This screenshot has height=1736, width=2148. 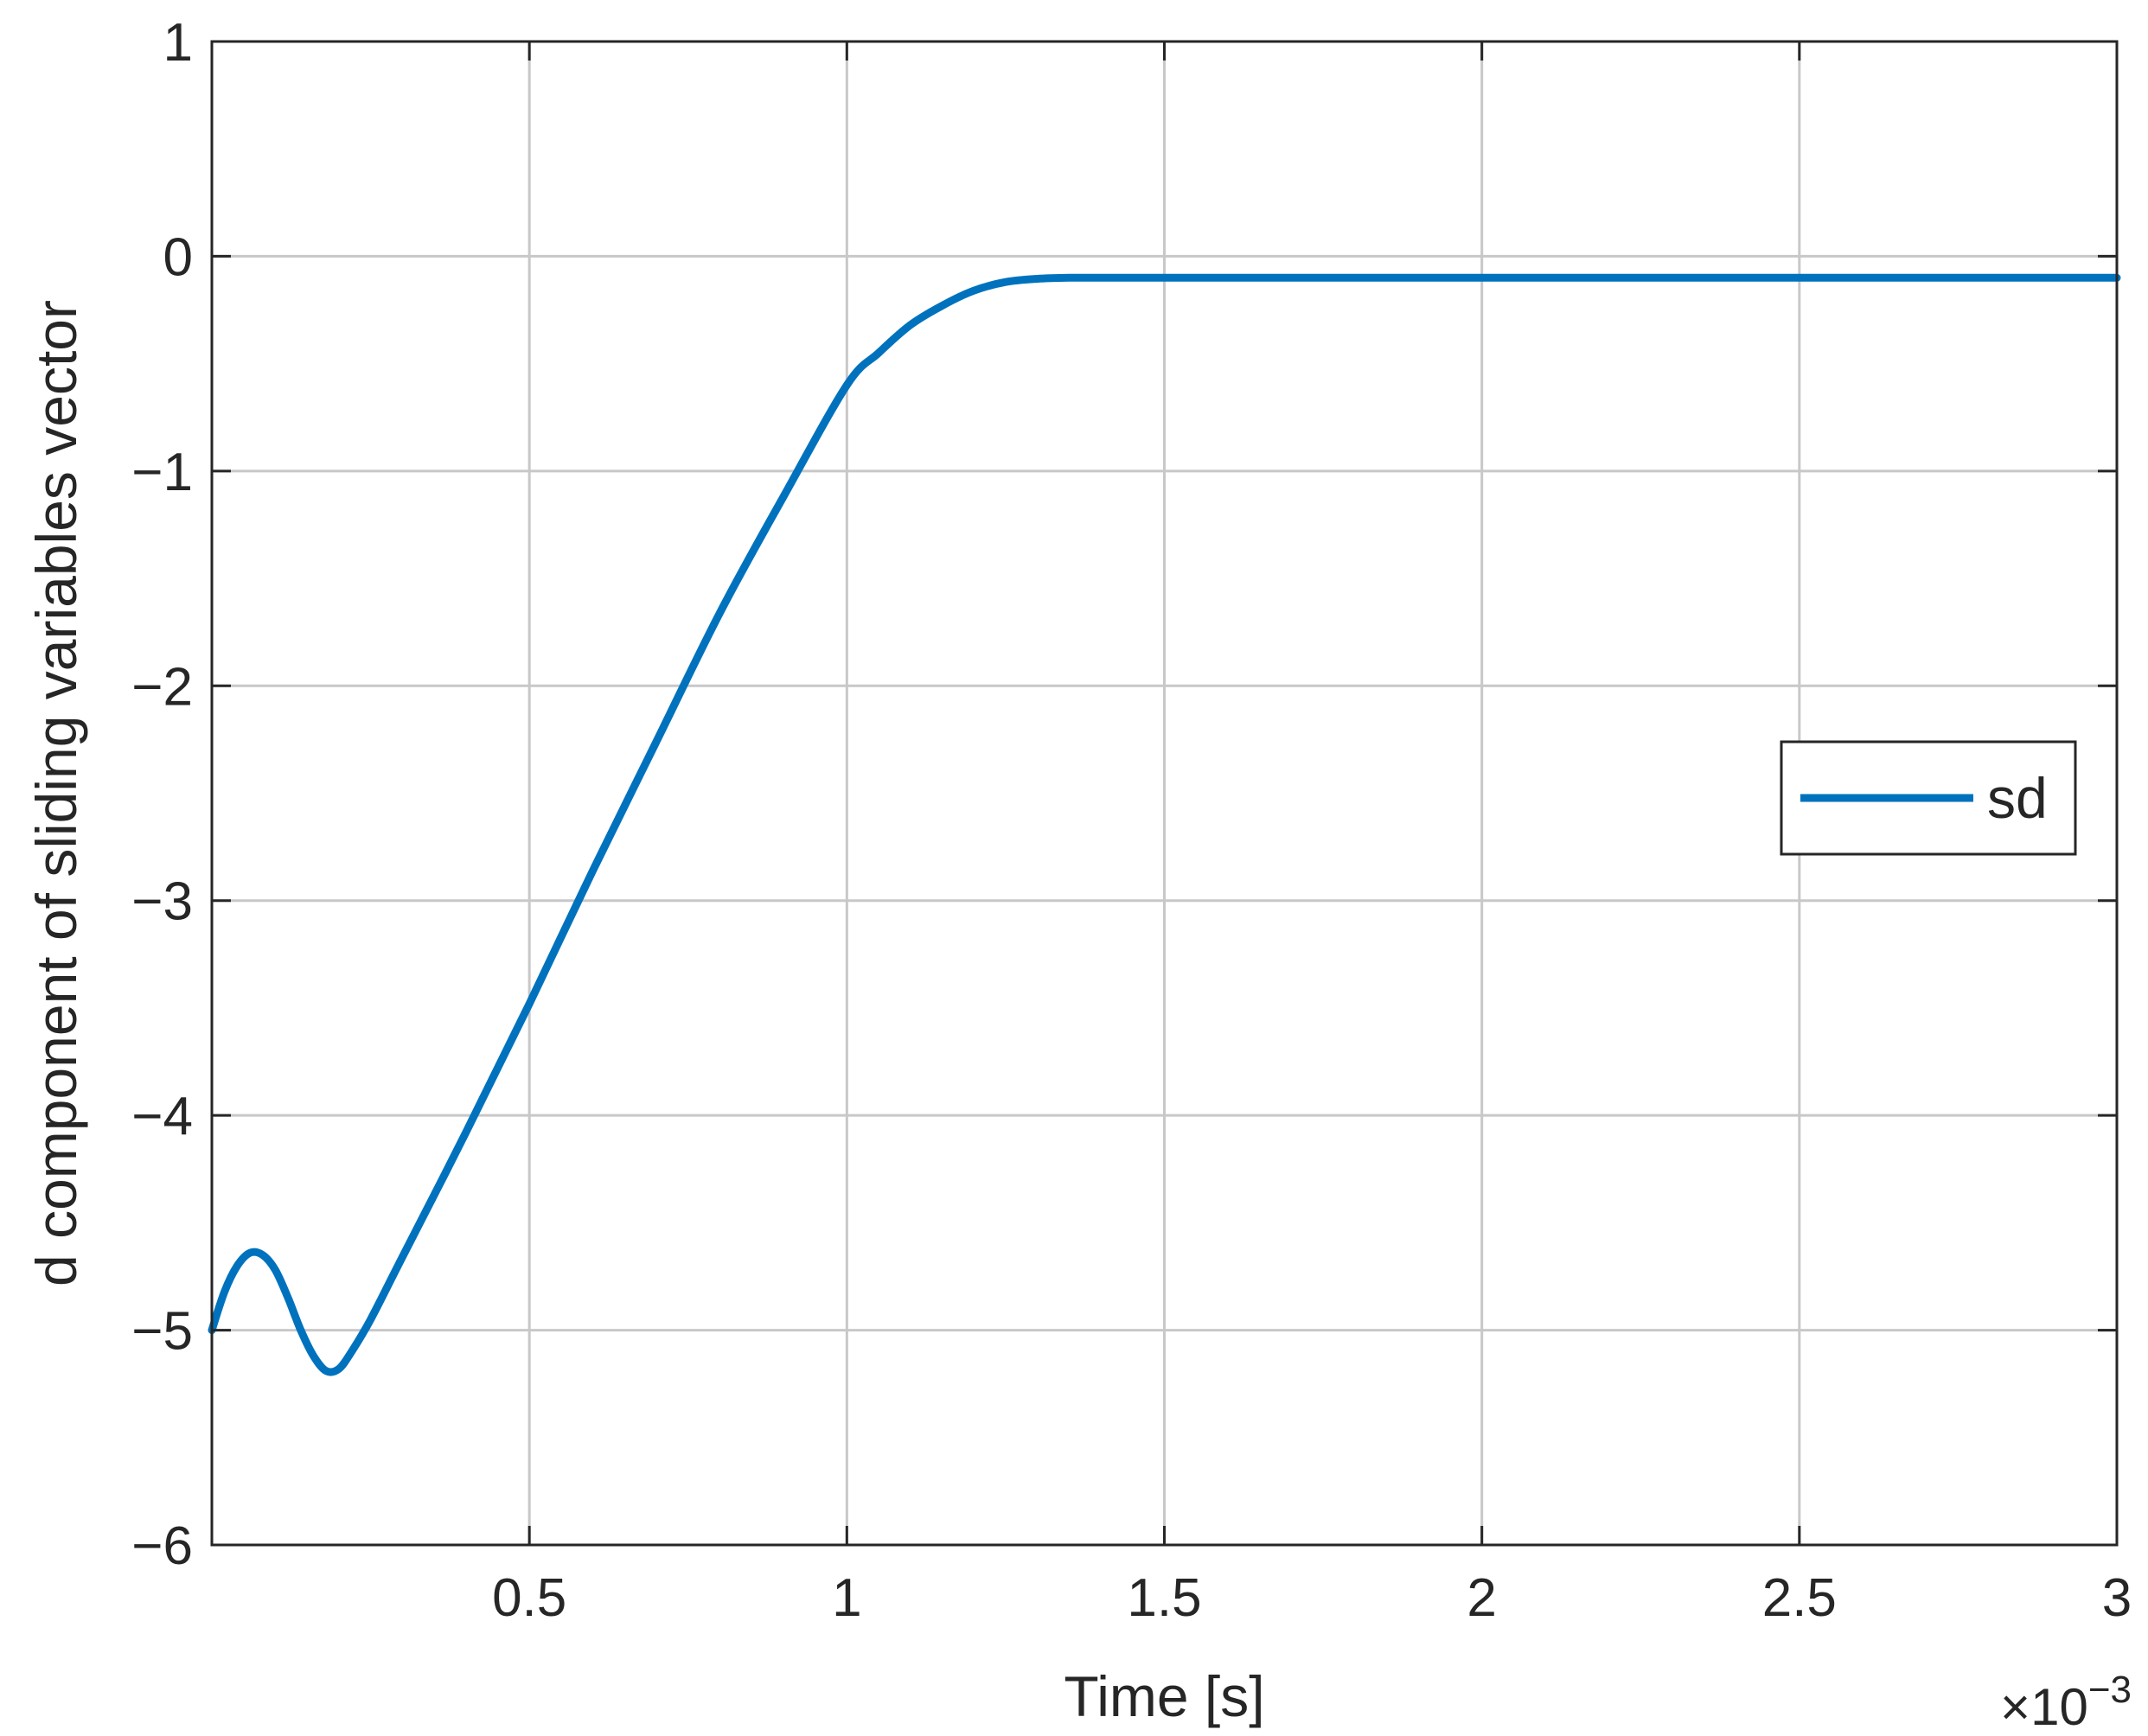 What do you see at coordinates (178, 43) in the screenshot?
I see `y-tick-label: 1` at bounding box center [178, 43].